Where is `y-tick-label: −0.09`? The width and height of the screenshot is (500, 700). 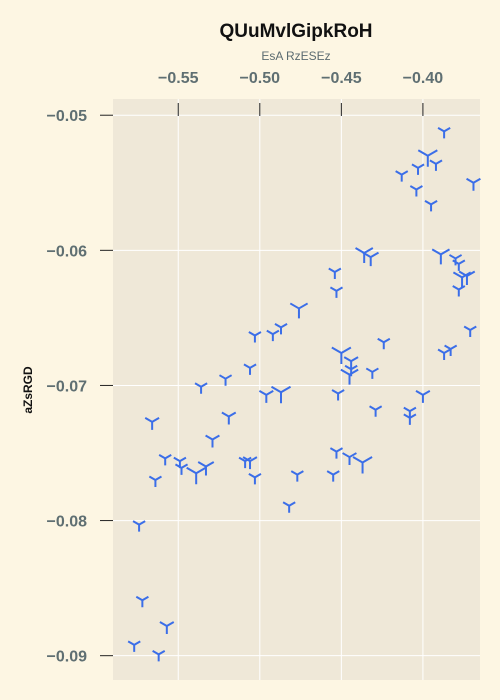
y-tick-label: −0.09 is located at coordinates (67, 657).